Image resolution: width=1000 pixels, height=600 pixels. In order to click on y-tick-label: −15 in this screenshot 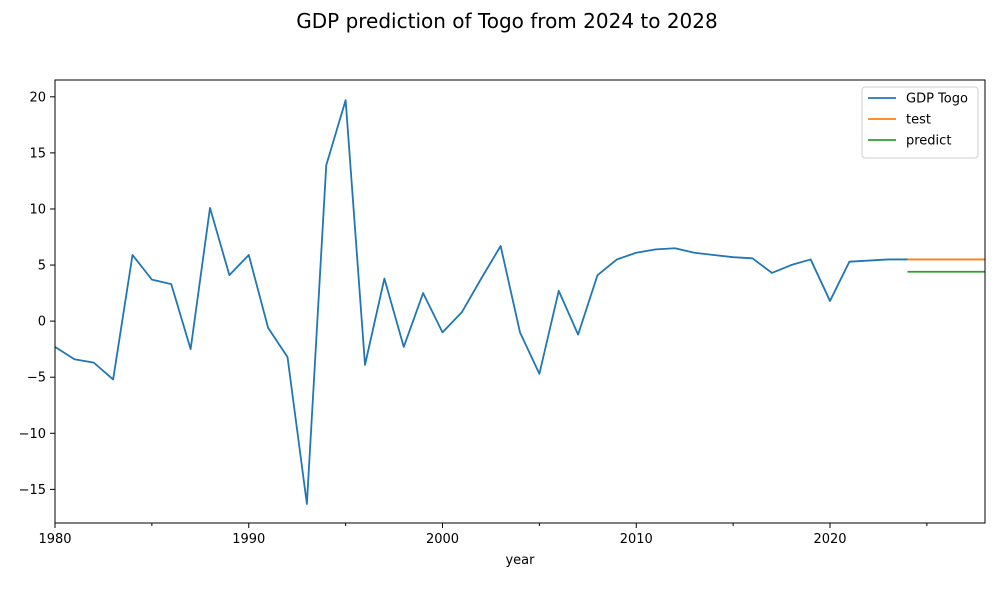, I will do `click(32, 490)`.